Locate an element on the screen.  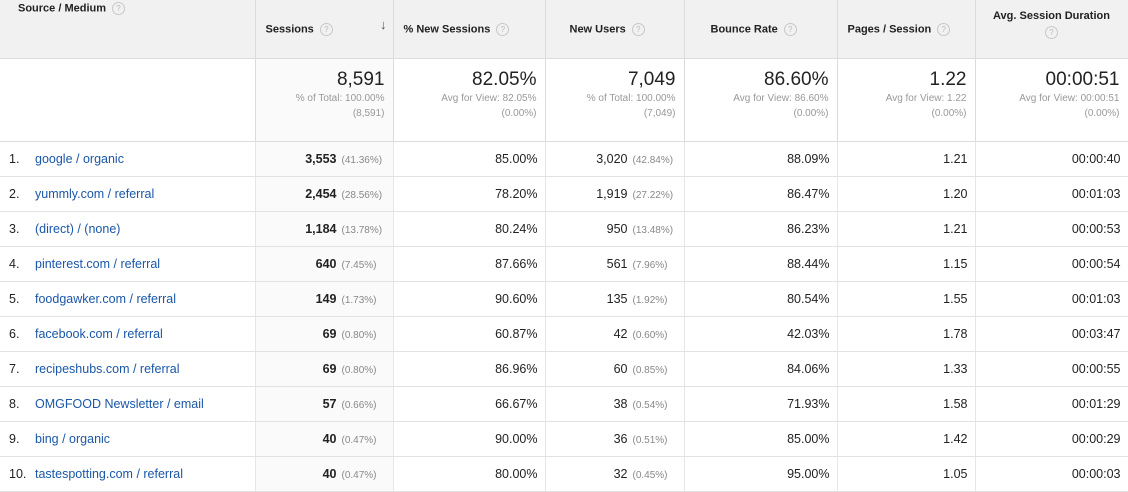
bounce-rate-value: 86.47% is located at coordinates (808, 194).